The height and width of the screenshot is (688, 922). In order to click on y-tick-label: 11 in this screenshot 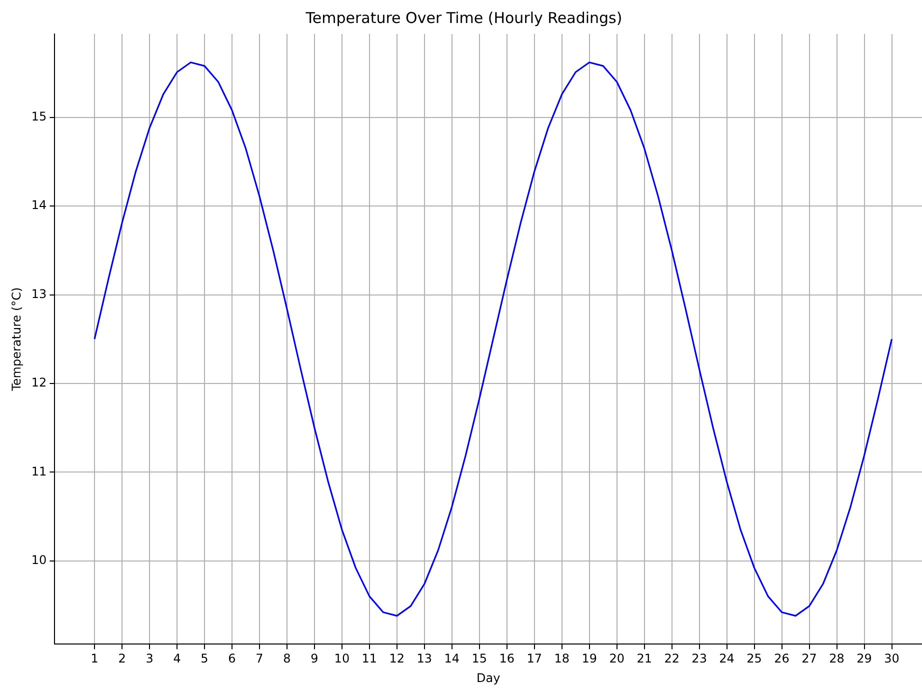, I will do `click(39, 471)`.